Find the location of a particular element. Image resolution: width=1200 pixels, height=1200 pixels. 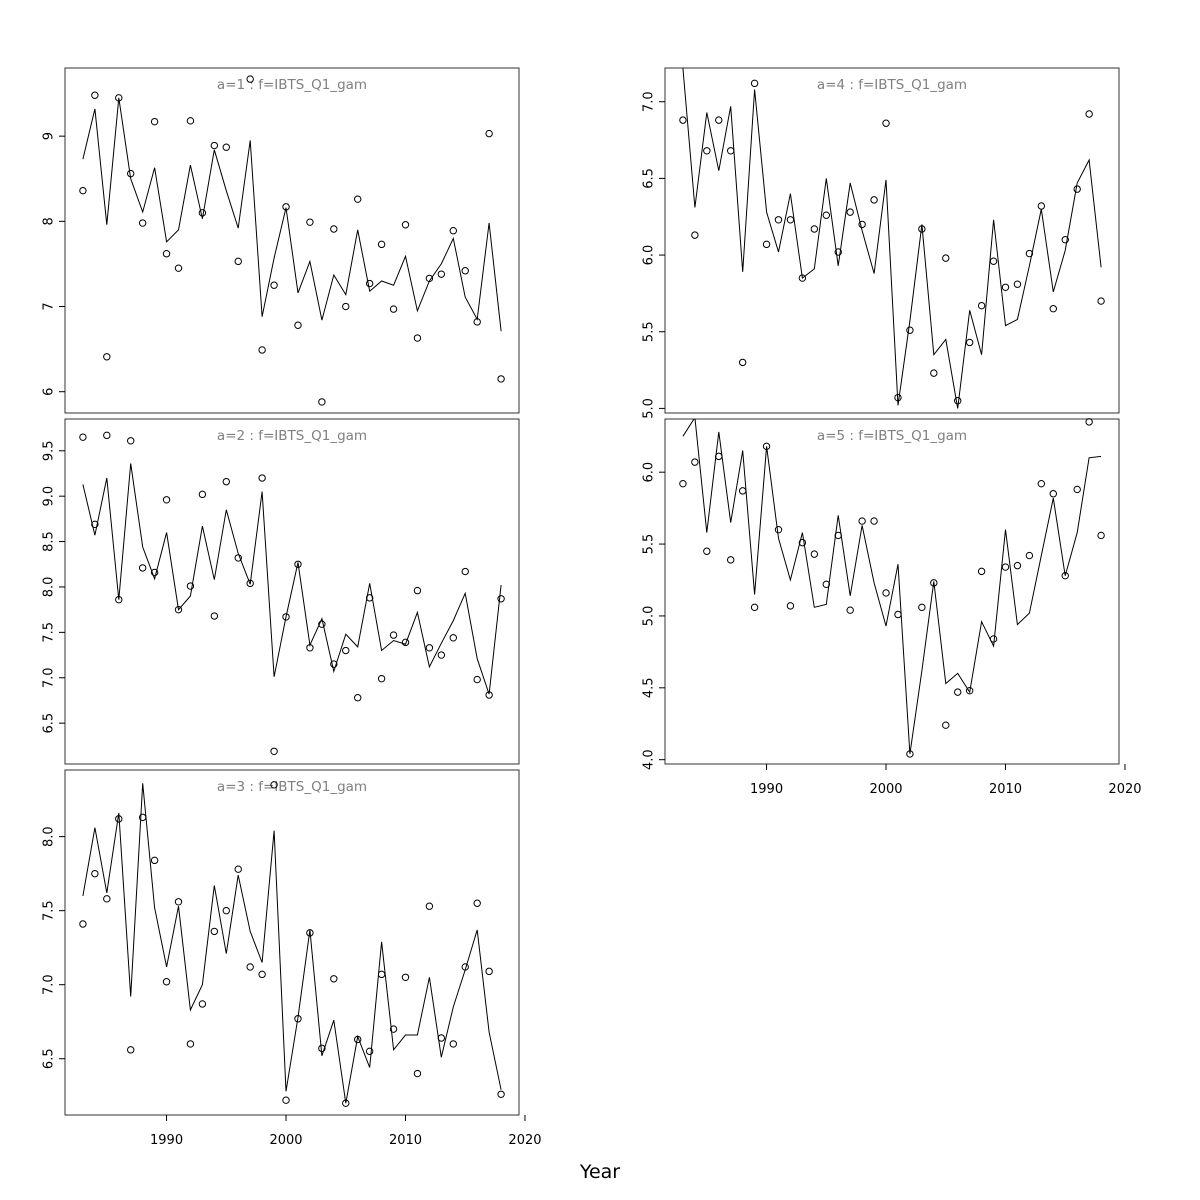

panel-a=1: a=1 : f=IBTS_Q1_gam 6 7 8 9 is located at coordinates (281, 240).